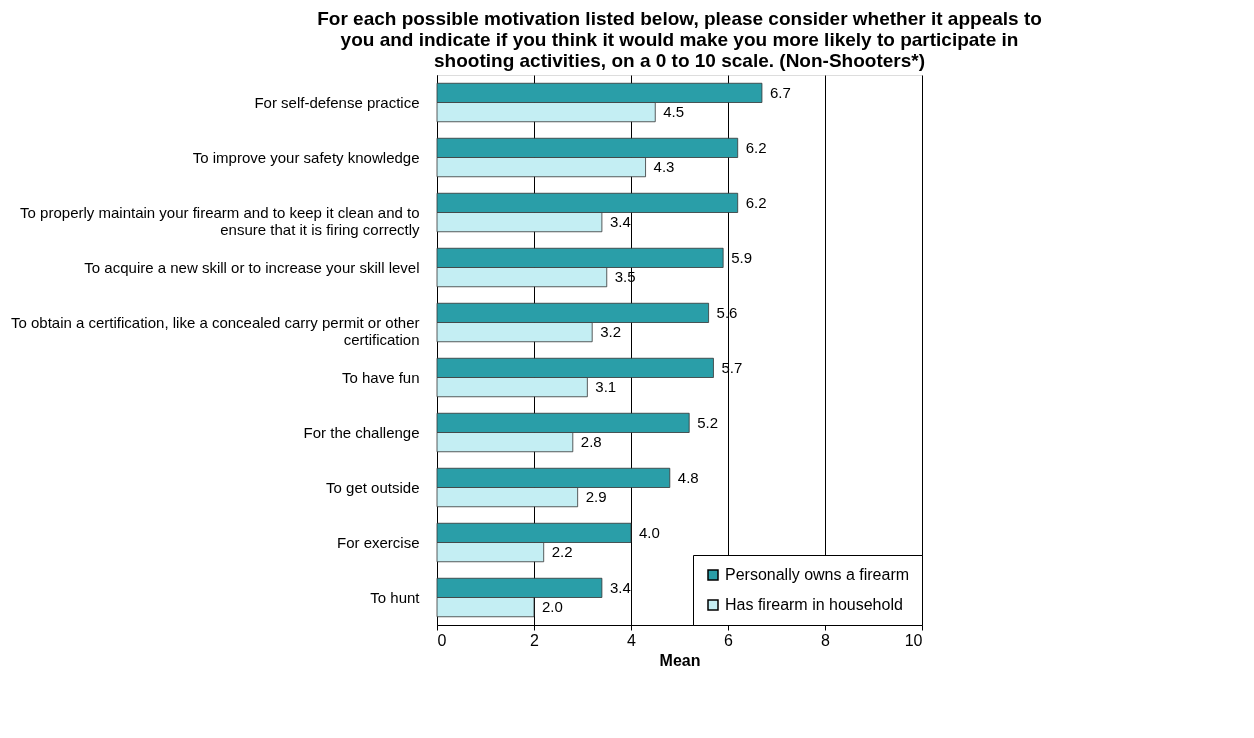 This screenshot has height=738, width=1254. What do you see at coordinates (826, 640) in the screenshot?
I see `x-tick-label: 8` at bounding box center [826, 640].